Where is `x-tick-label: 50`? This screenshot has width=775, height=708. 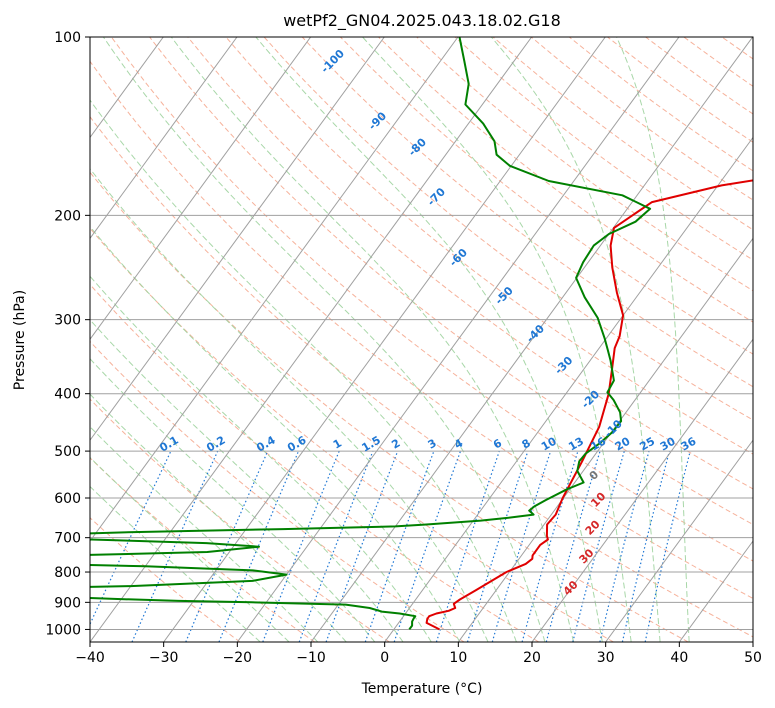
x-tick-label: 50 is located at coordinates (753, 658).